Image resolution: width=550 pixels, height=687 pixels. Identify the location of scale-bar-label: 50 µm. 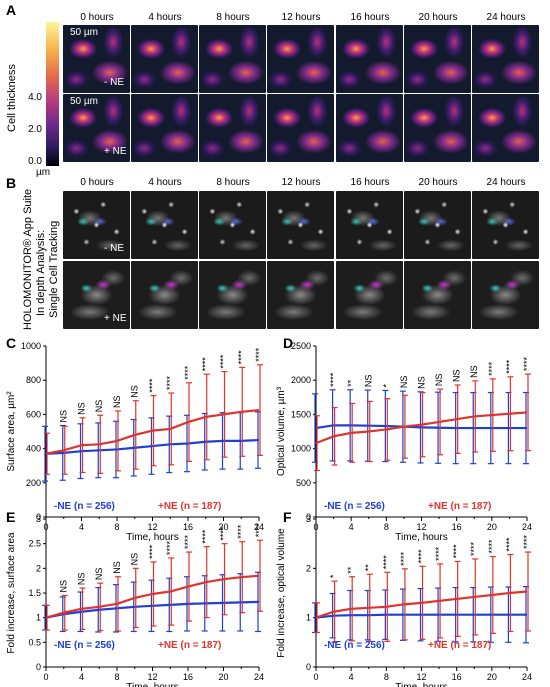
(84, 101).